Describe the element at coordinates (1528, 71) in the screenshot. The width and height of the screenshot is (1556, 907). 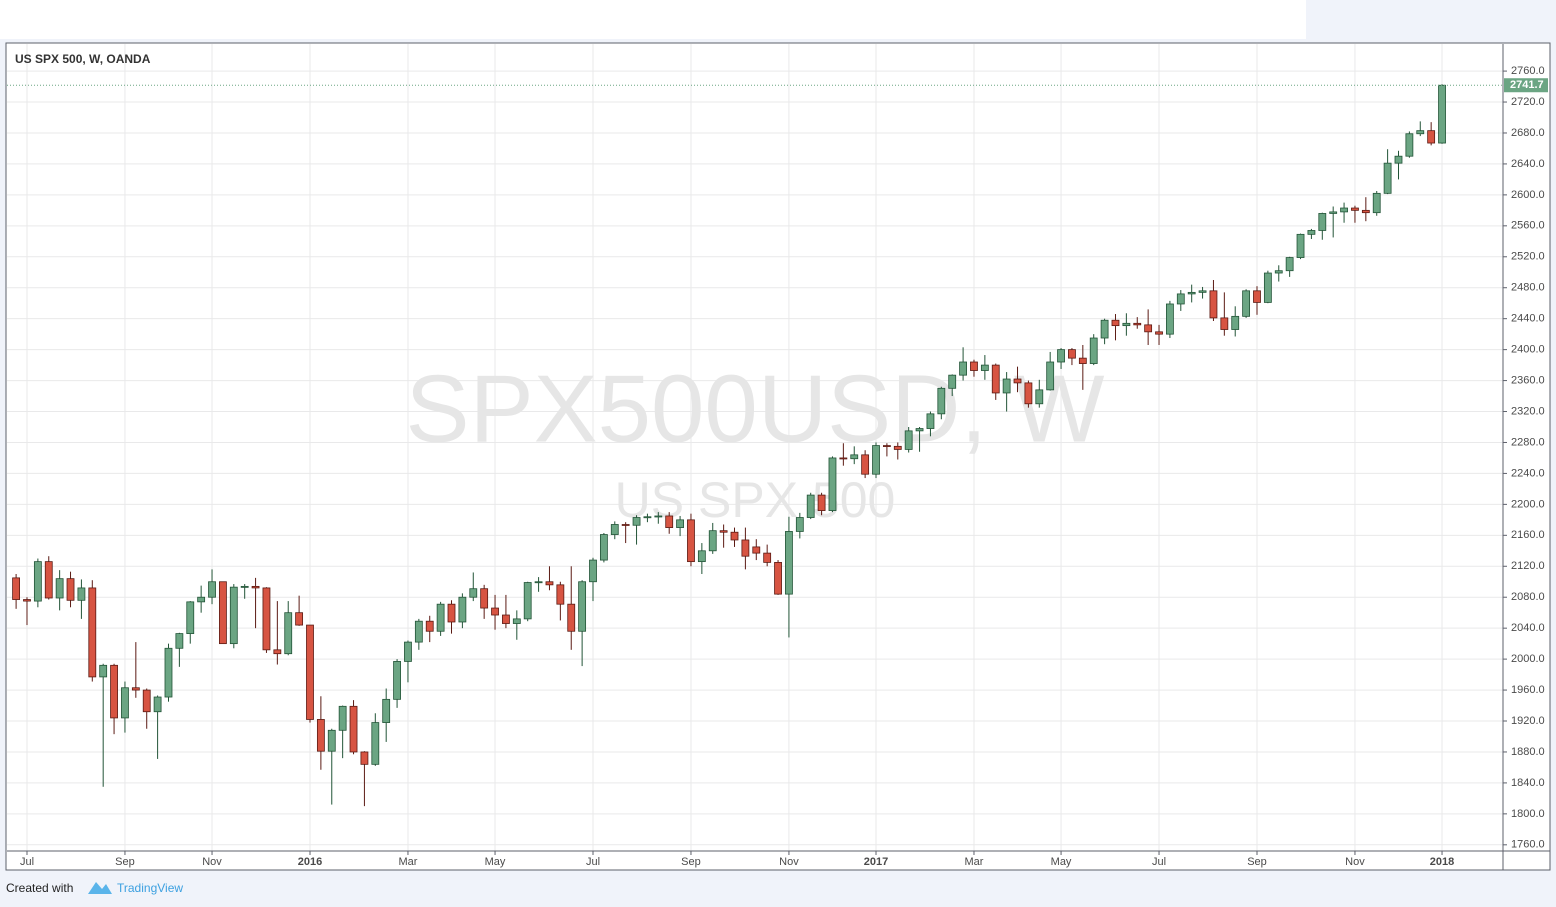
I see `y-tick-label: 2760.0` at that location.